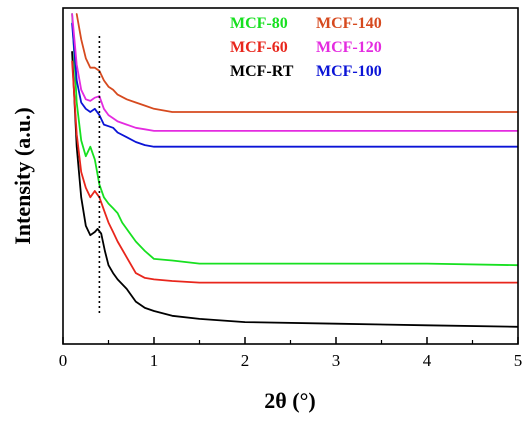  Describe the element at coordinates (259, 23) in the screenshot. I see `legend-entry-mcf-80: MCF-80` at that location.